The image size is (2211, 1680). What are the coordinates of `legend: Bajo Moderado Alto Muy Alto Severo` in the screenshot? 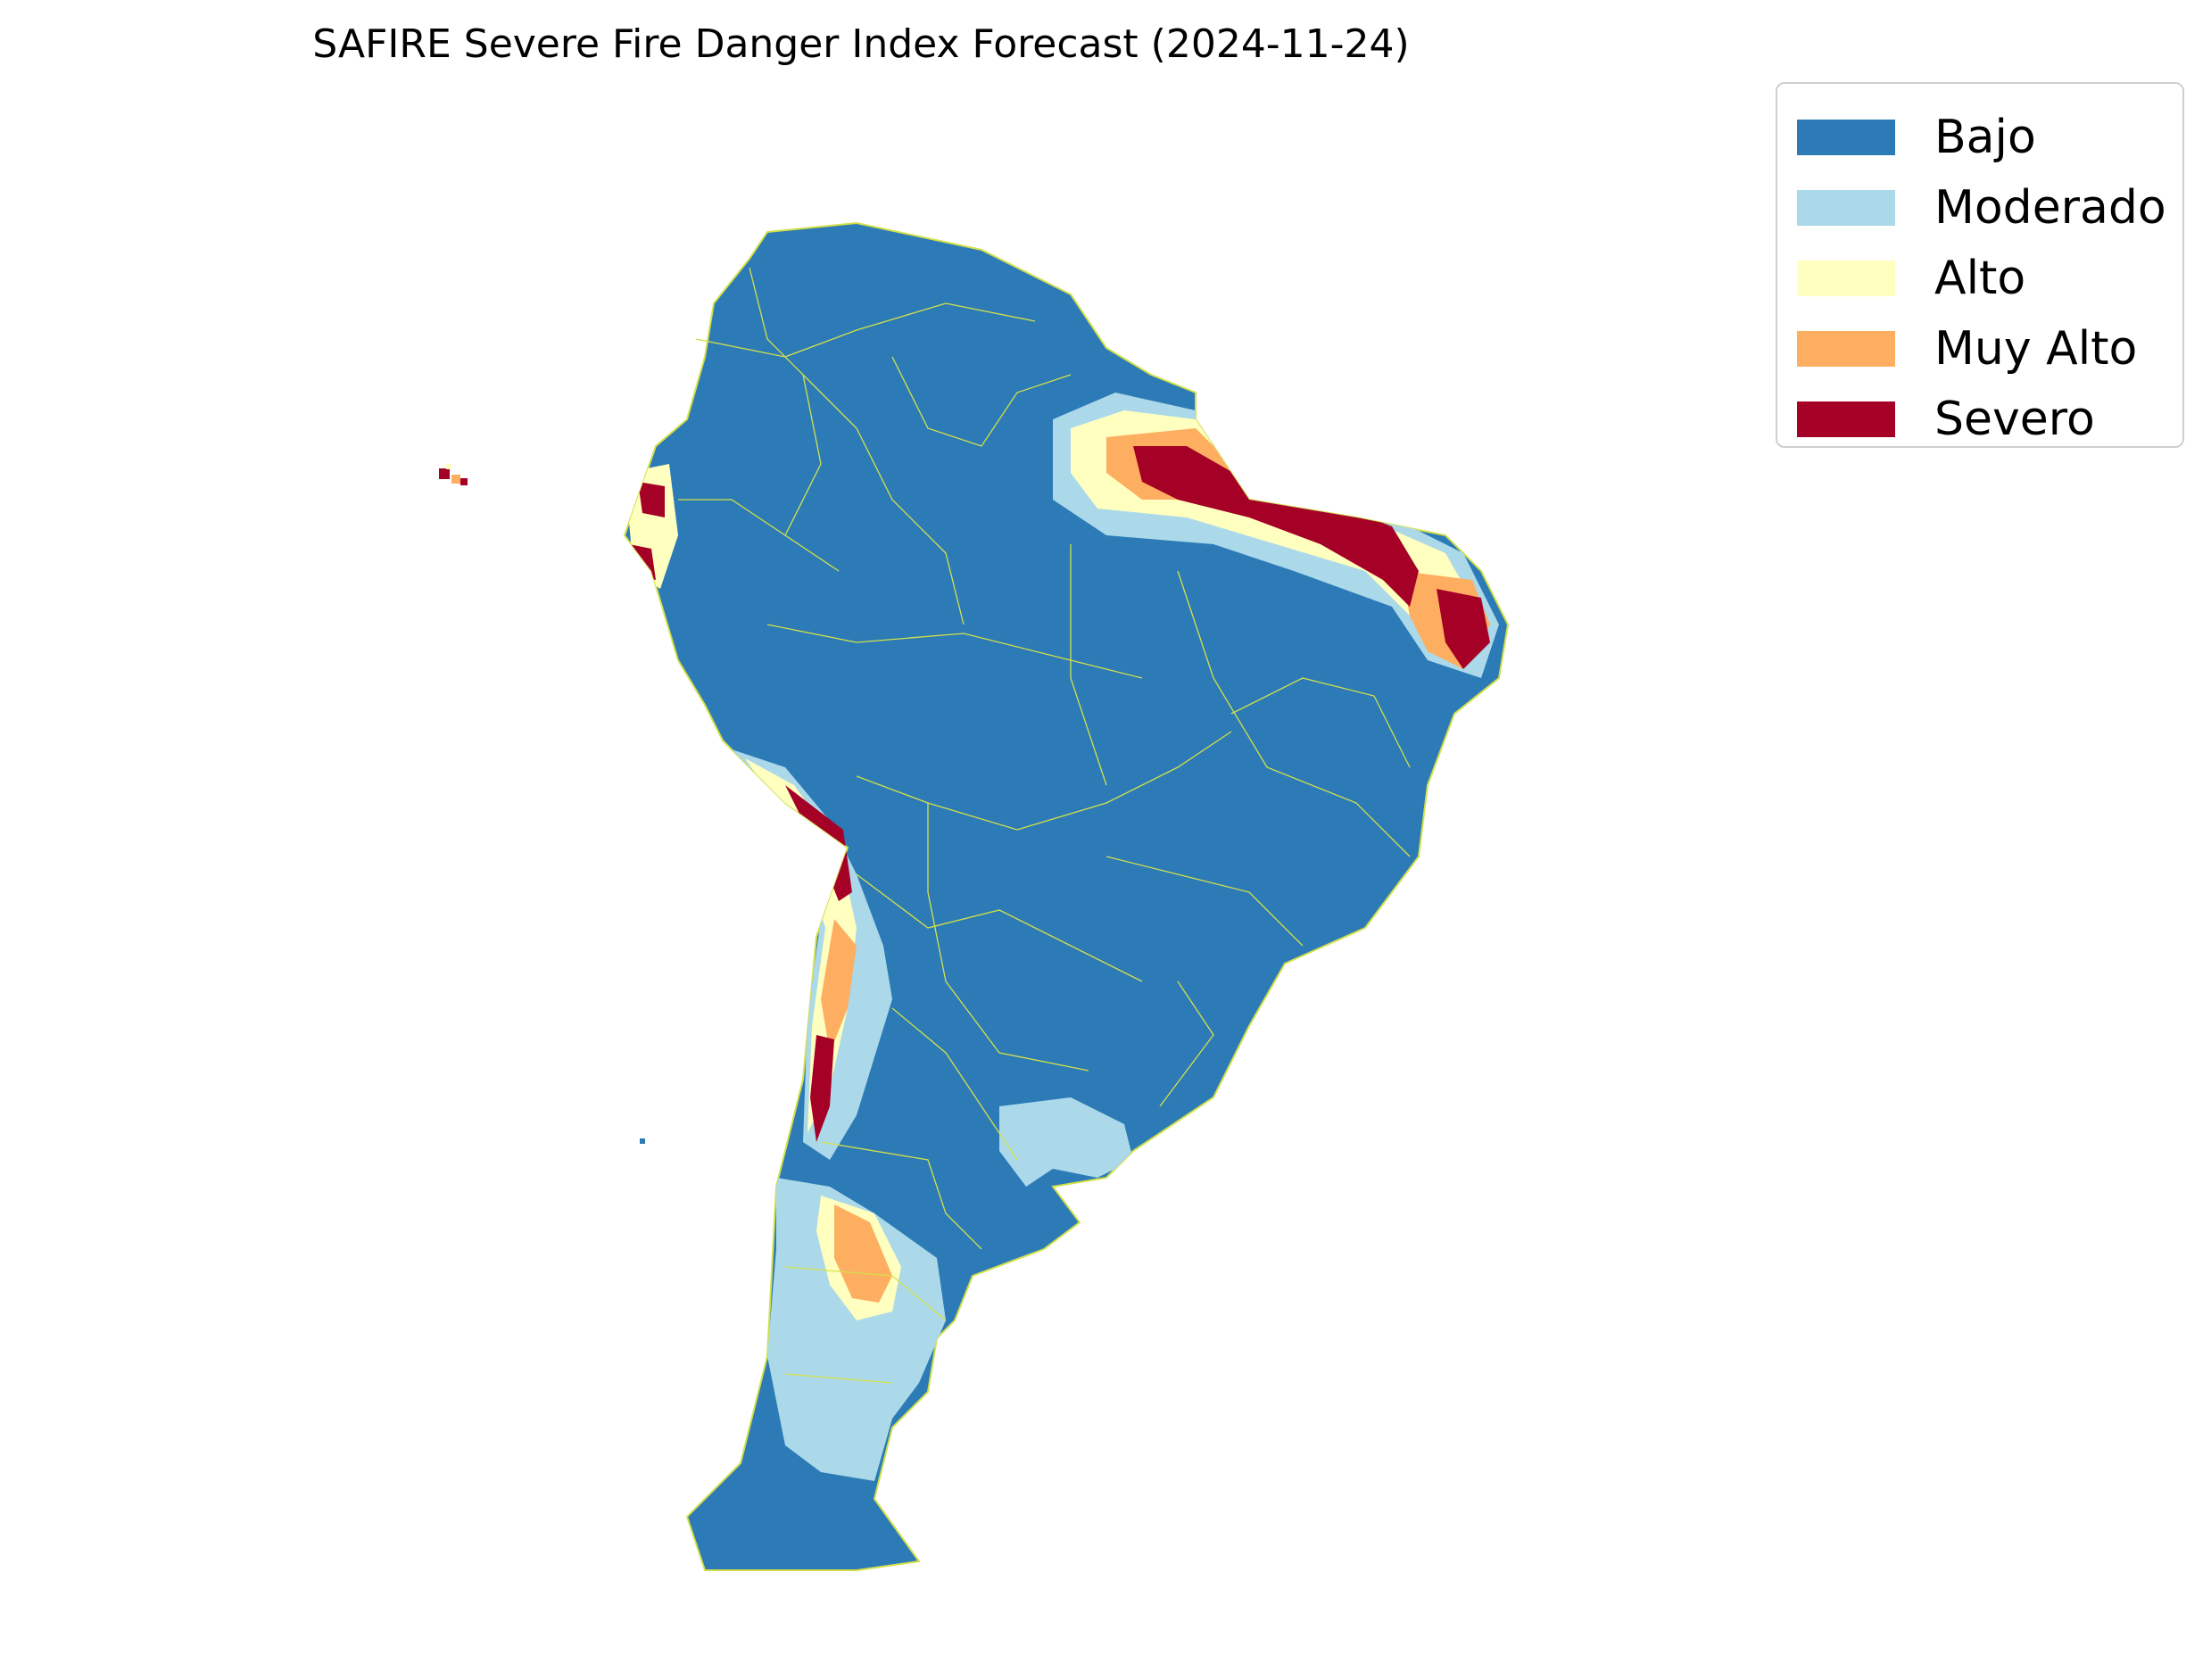 It's located at (1980, 265).